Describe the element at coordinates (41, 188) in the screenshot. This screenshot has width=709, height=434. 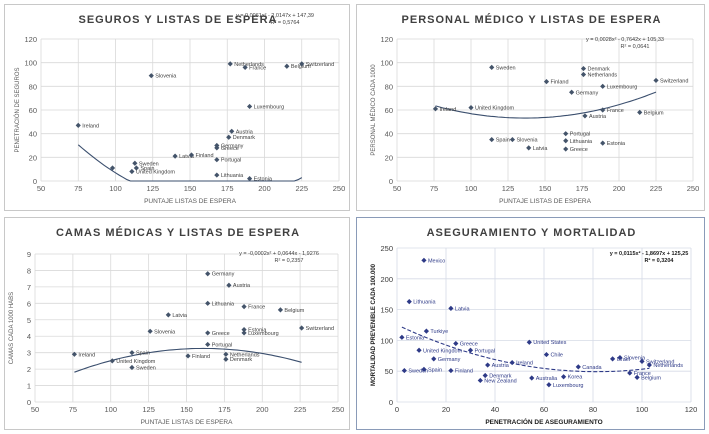
I see `x-tick-label: 50` at that location.